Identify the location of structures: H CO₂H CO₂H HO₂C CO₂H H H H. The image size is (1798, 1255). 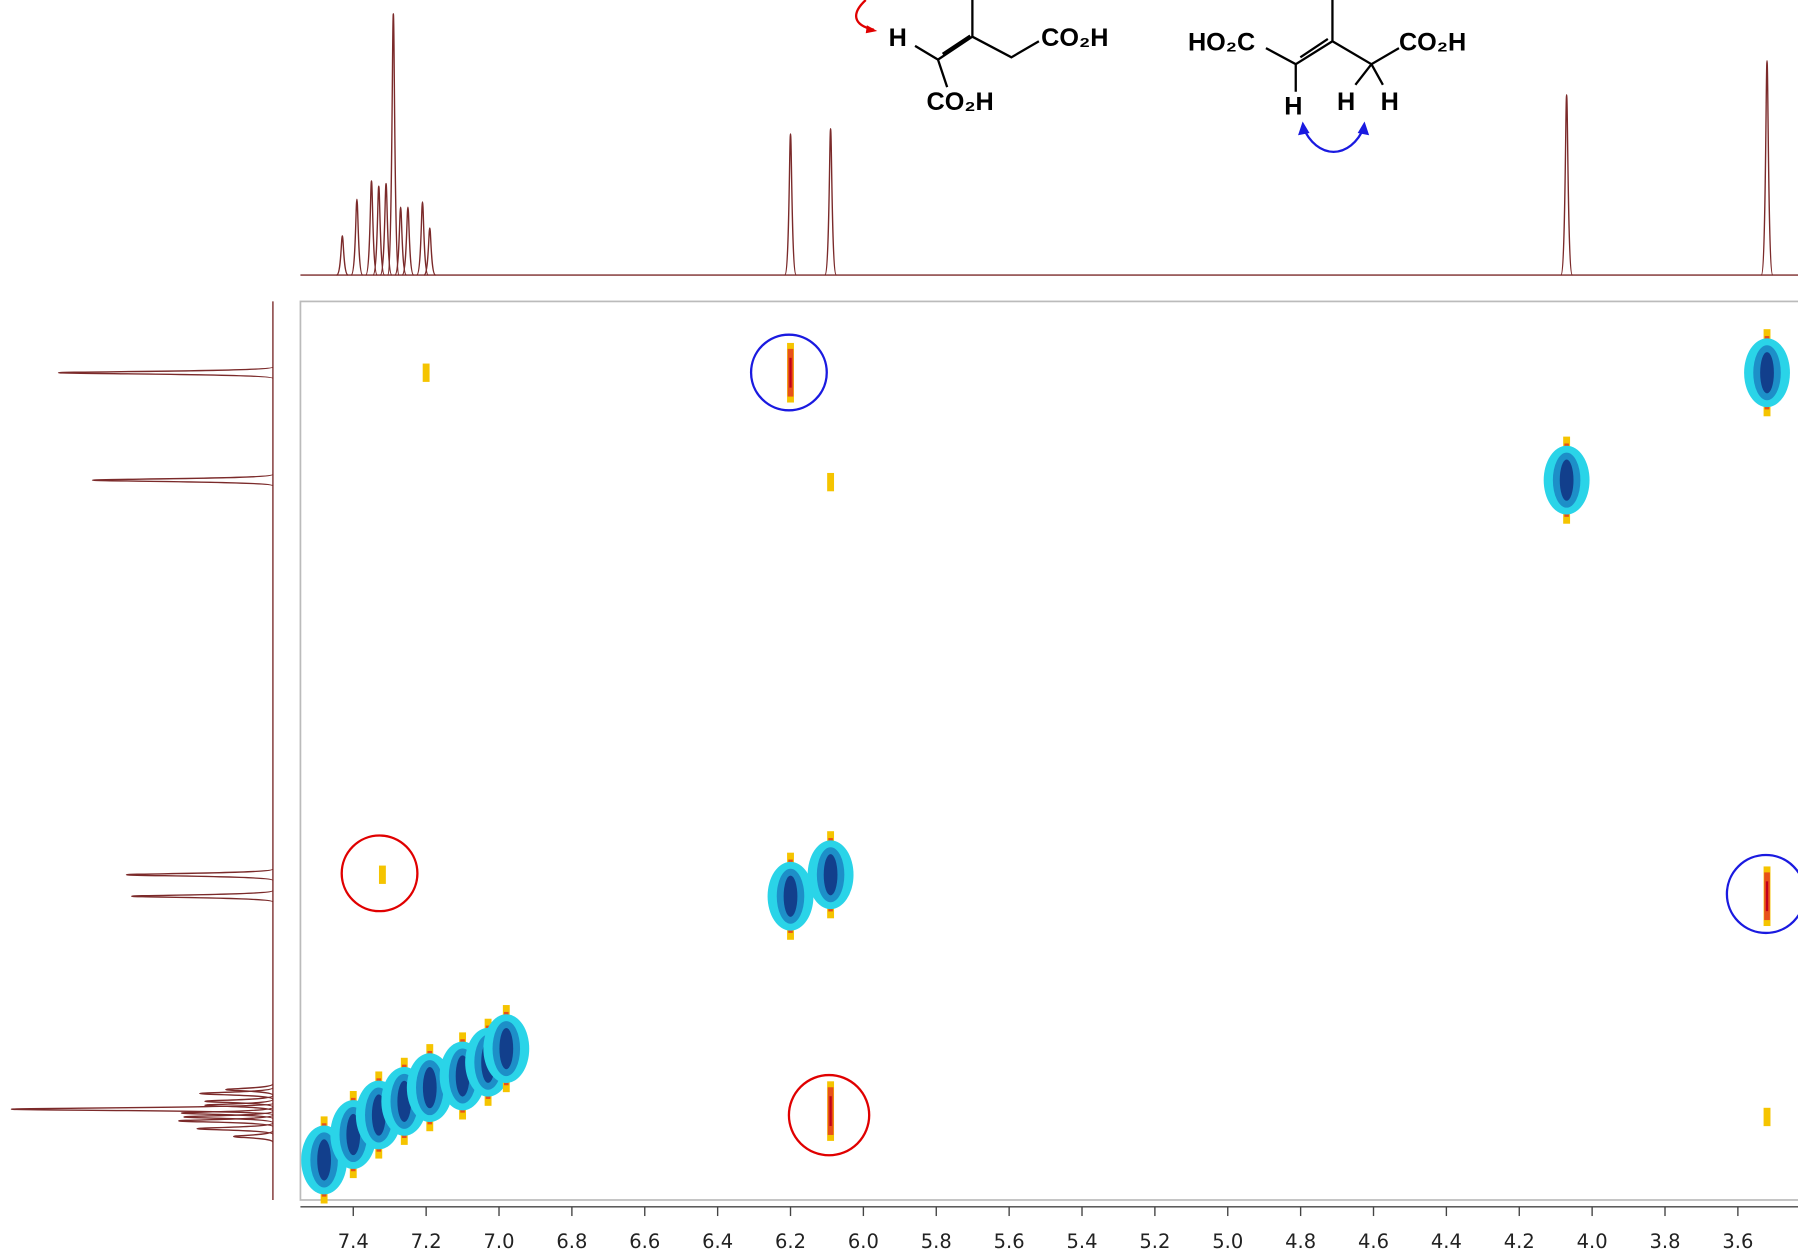
(1160, 76).